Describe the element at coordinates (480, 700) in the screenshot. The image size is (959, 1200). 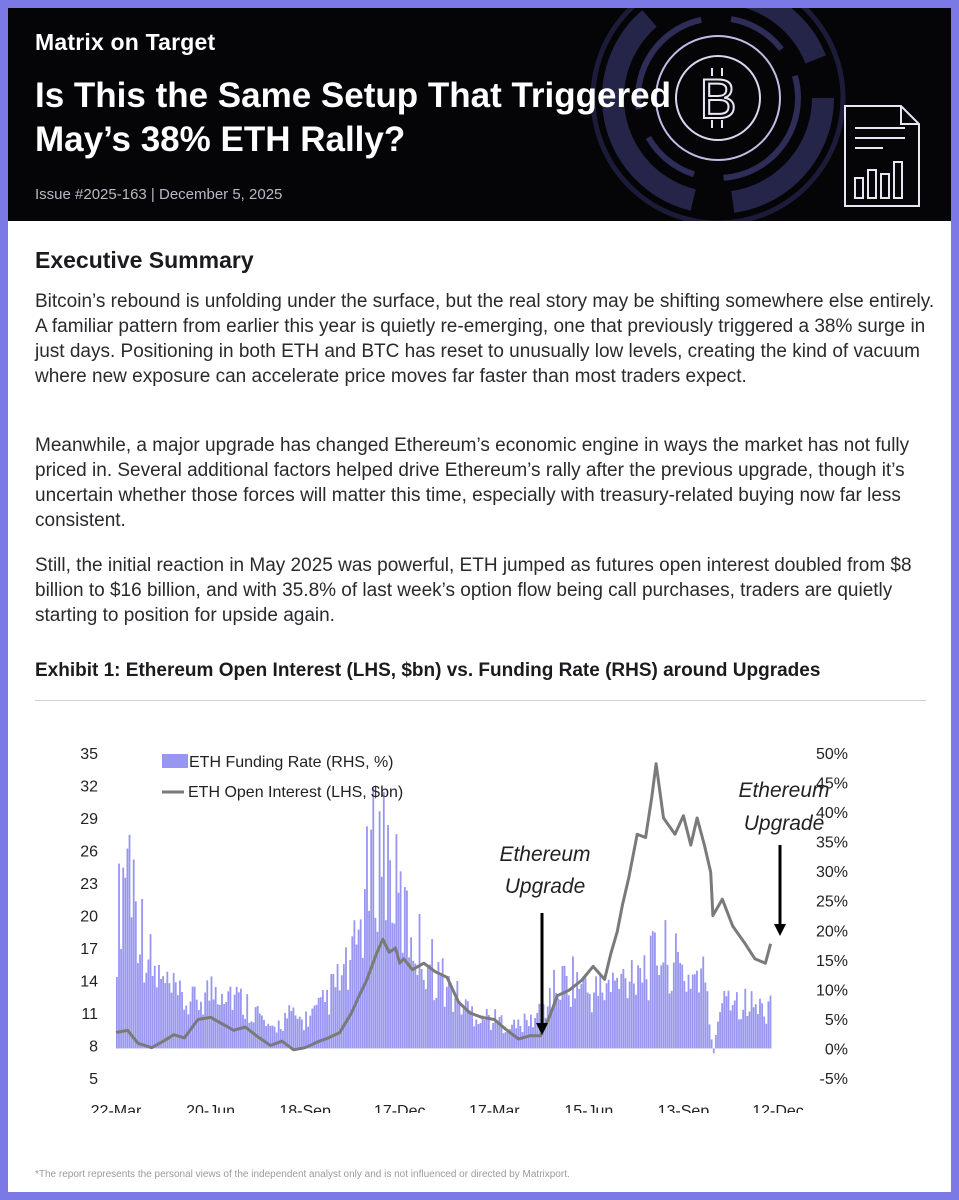
I see `divider` at that location.